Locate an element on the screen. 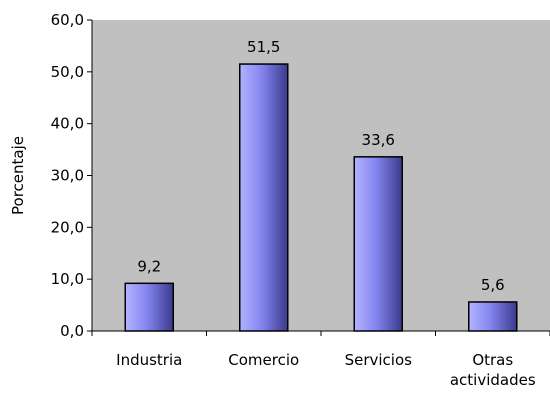 The height and width of the screenshot is (397, 550). x-category-label: Otras actividades is located at coordinates (493, 370).